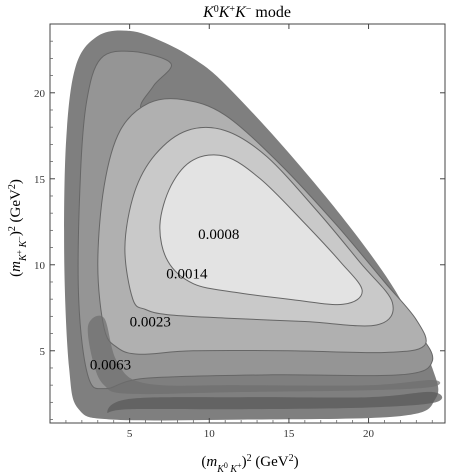 The width and height of the screenshot is (450, 475). I want to click on contour-labels: 0.0063 0.0023 0.0014 0.0008, so click(165, 300).